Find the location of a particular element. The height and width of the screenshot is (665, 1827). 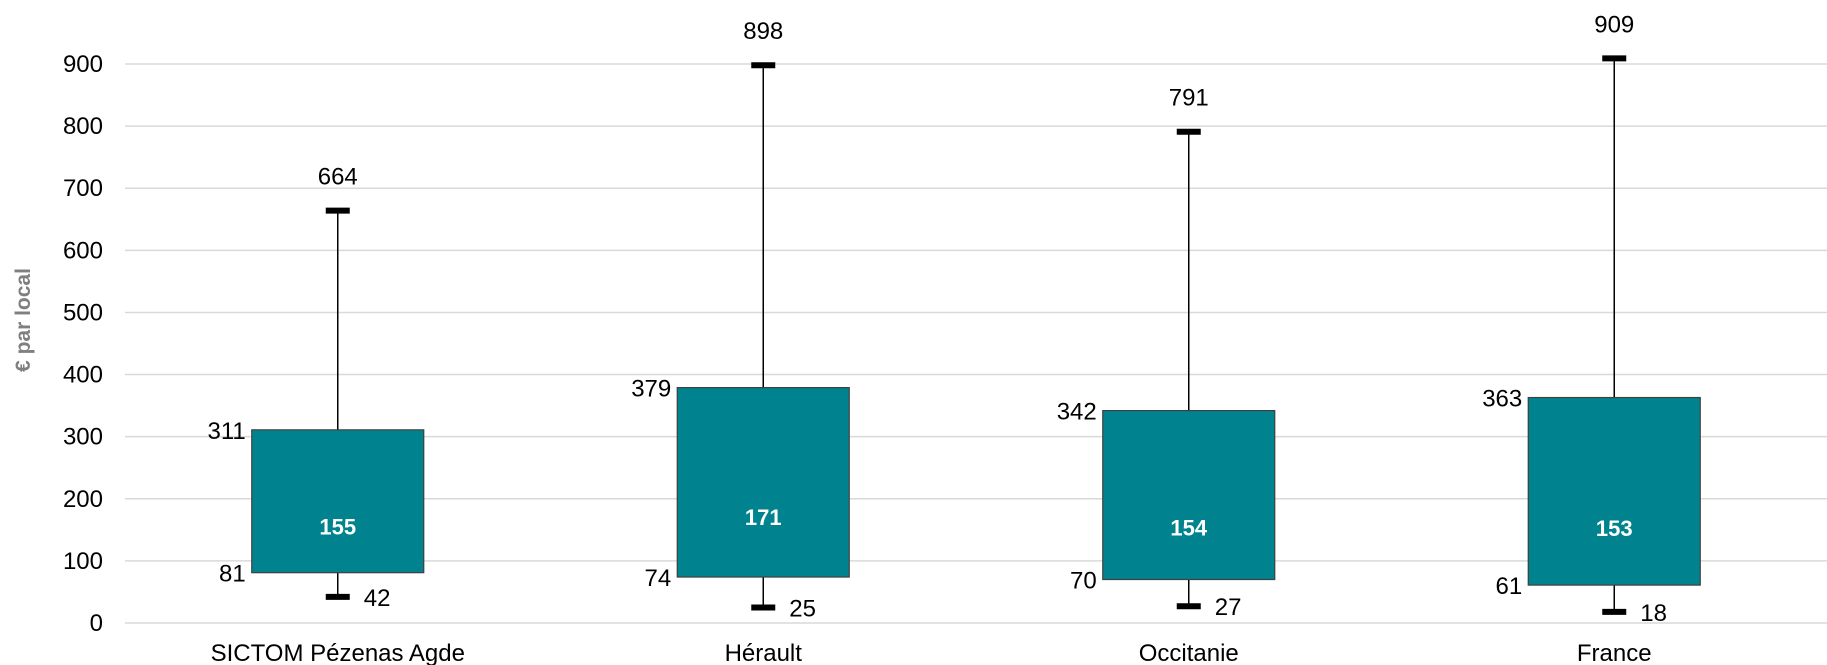

category-label: France is located at coordinates (1614, 652).